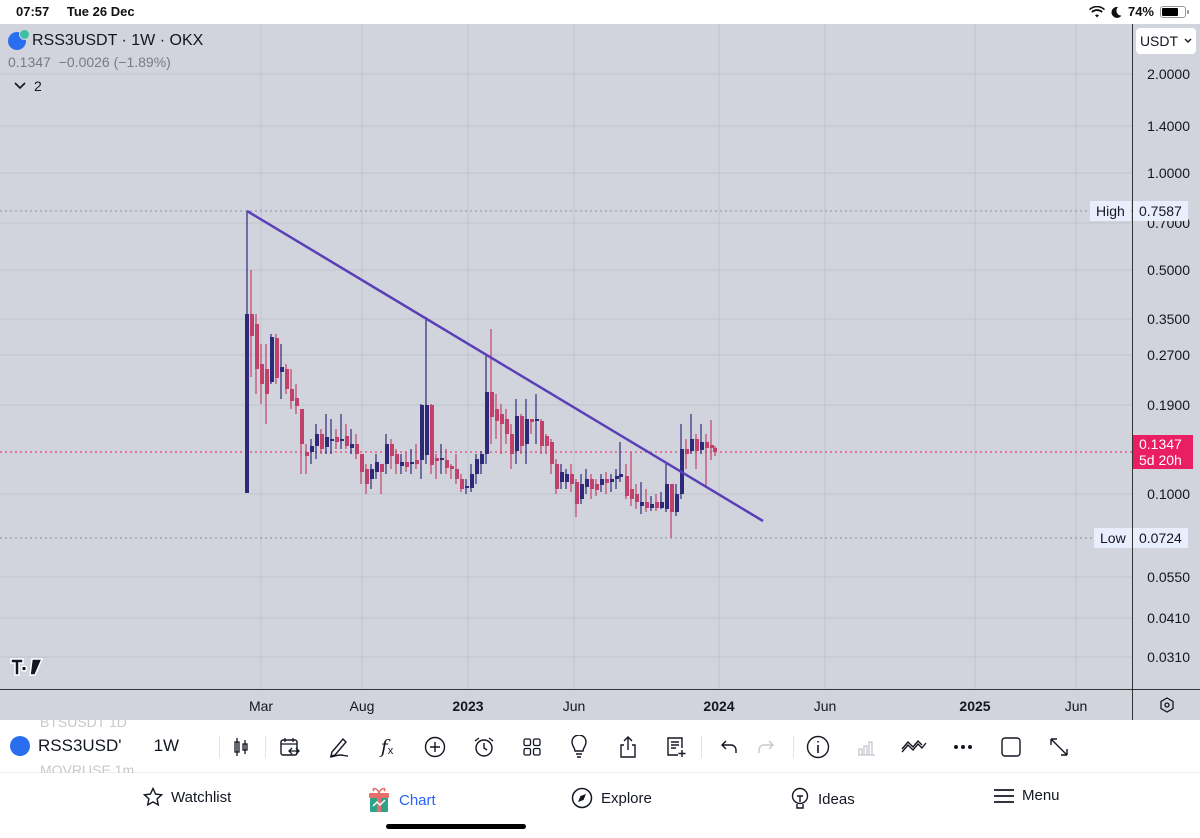  Describe the element at coordinates (108, 86) in the screenshot. I see `indicators-toggle: 2` at that location.